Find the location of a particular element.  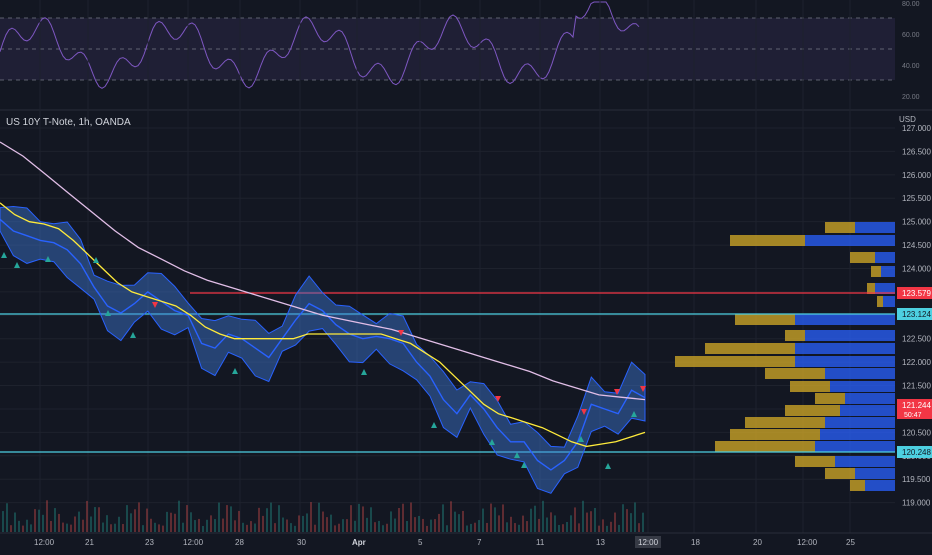

support-lower-price-text: 120.248 is located at coordinates (916, 452).